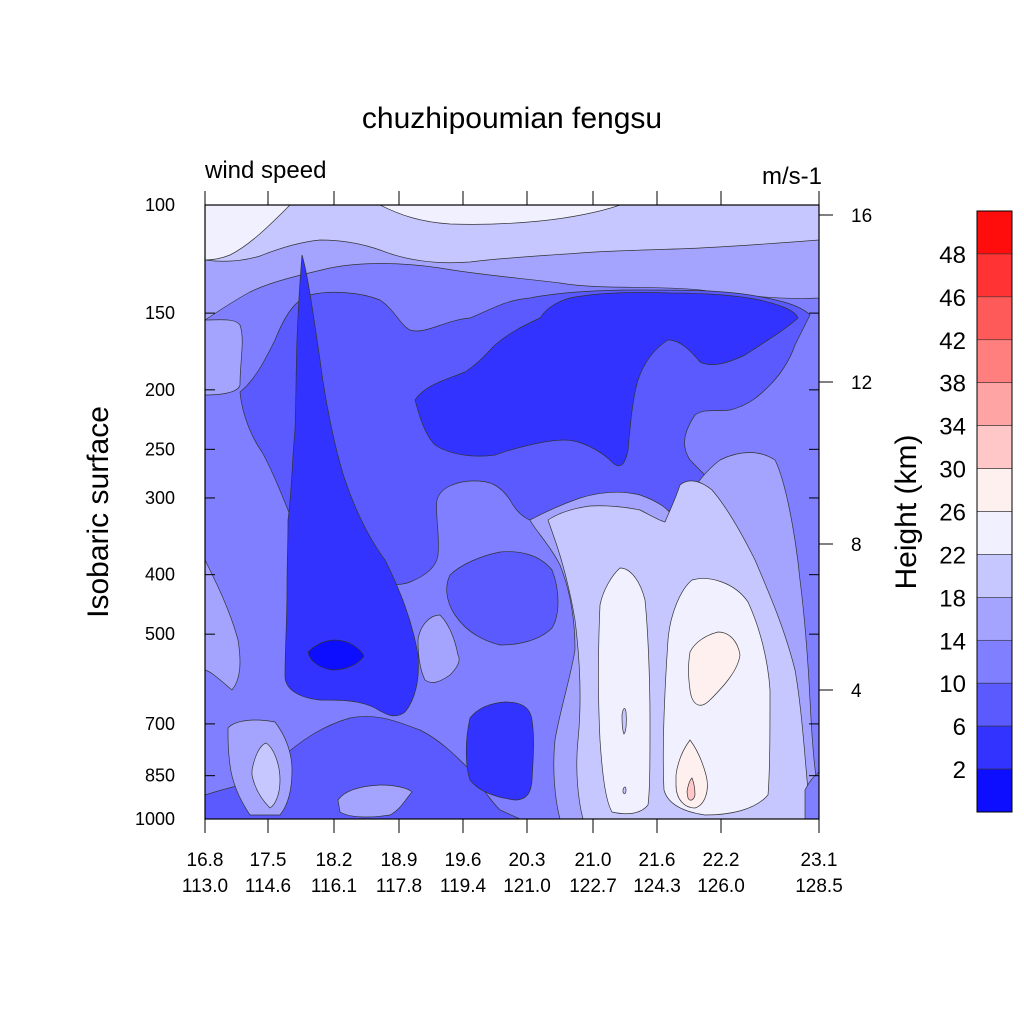 The width and height of the screenshot is (1024, 1029). Describe the element at coordinates (160, 313) in the screenshot. I see `y-tick-label: 150` at that location.